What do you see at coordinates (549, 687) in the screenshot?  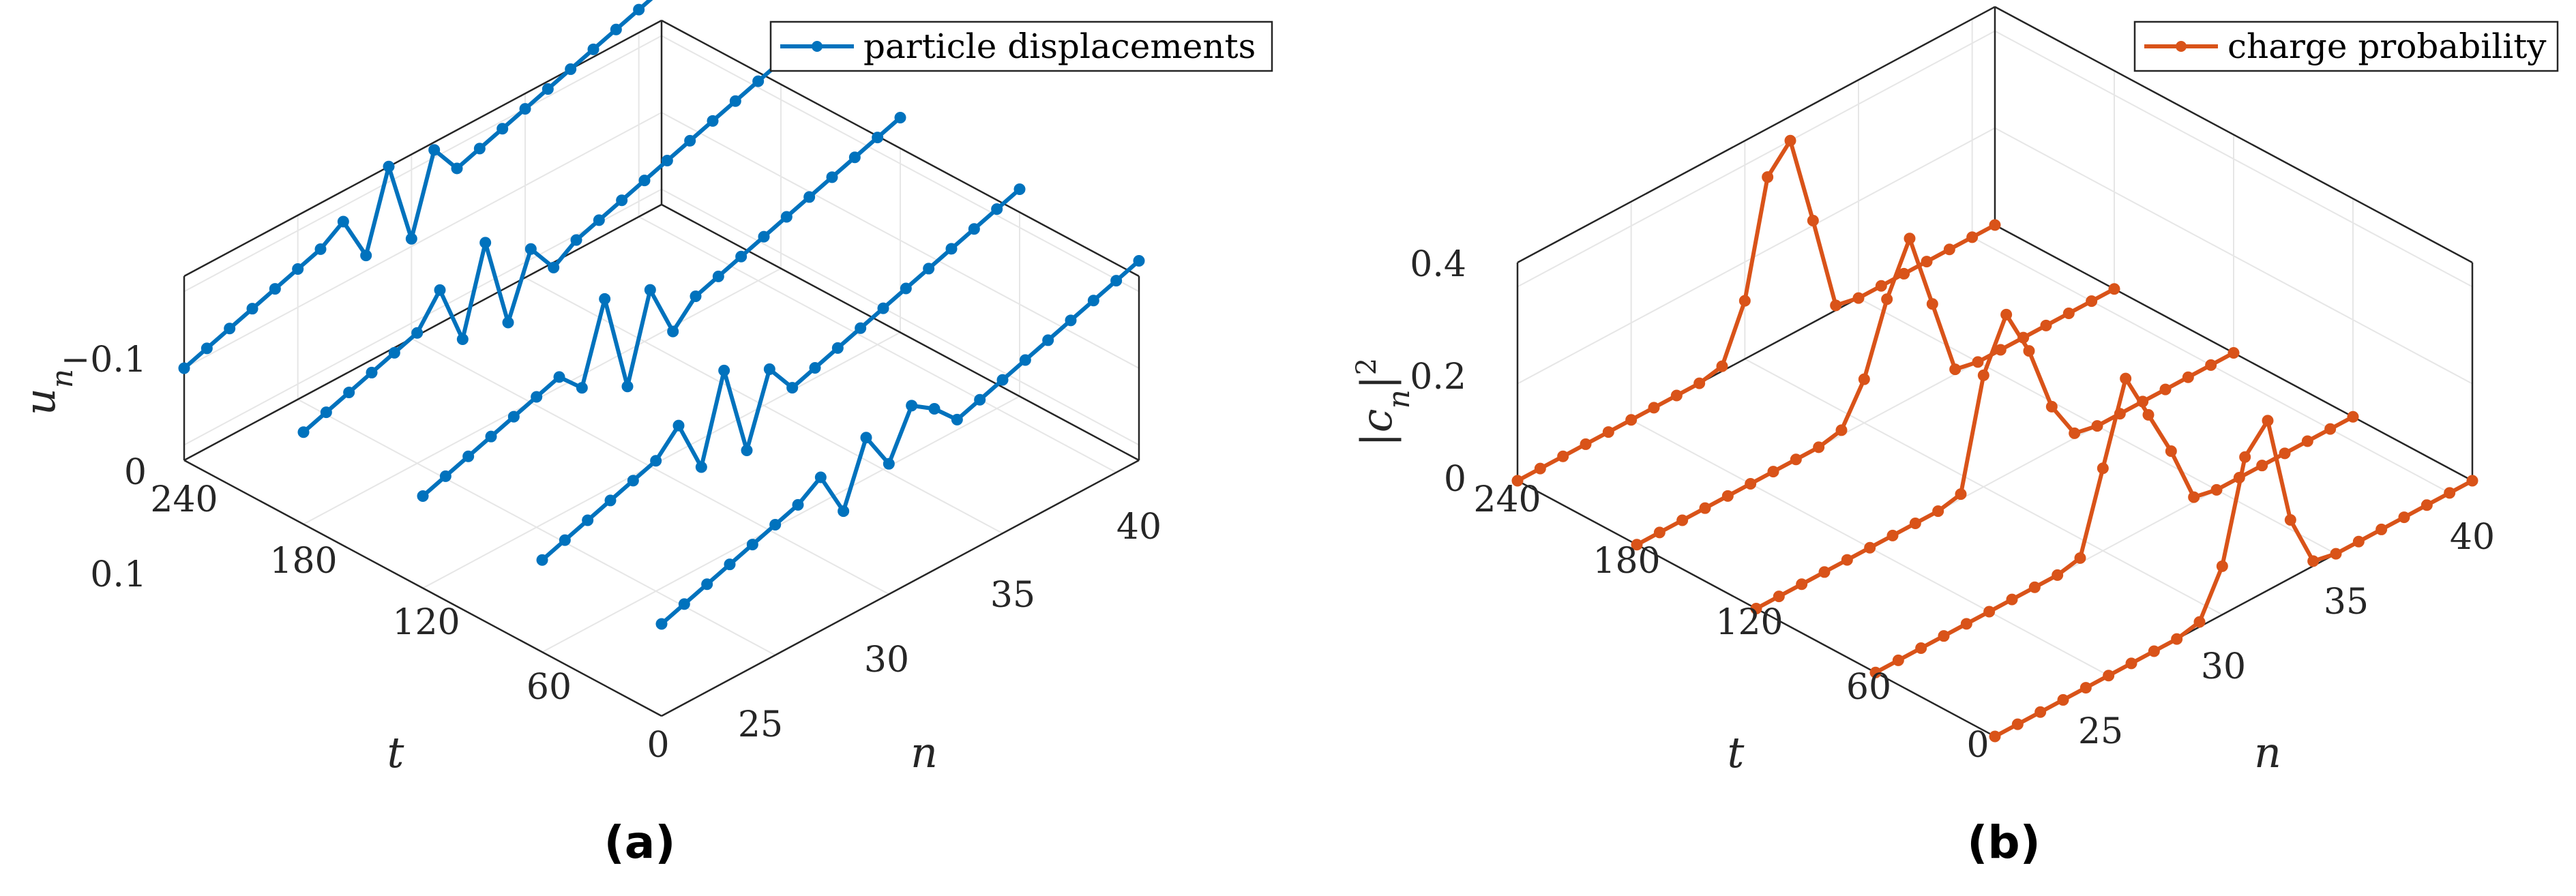 I see `y-tick-label: 60` at bounding box center [549, 687].